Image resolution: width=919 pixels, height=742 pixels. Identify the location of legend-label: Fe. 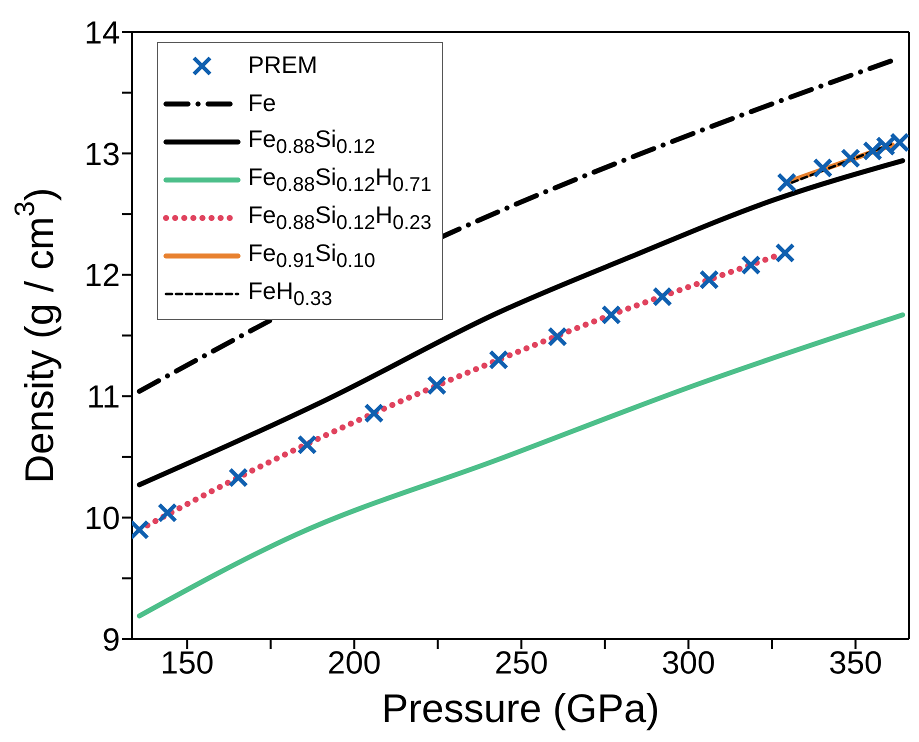
(262, 104).